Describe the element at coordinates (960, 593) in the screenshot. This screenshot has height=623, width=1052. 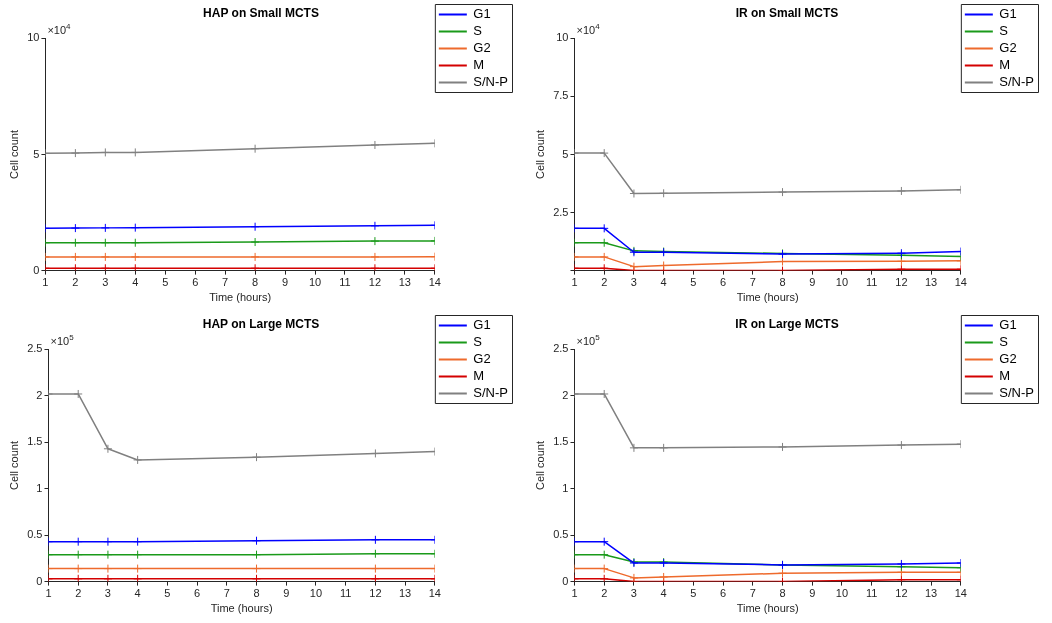
I see `x-tick-label: 14` at that location.